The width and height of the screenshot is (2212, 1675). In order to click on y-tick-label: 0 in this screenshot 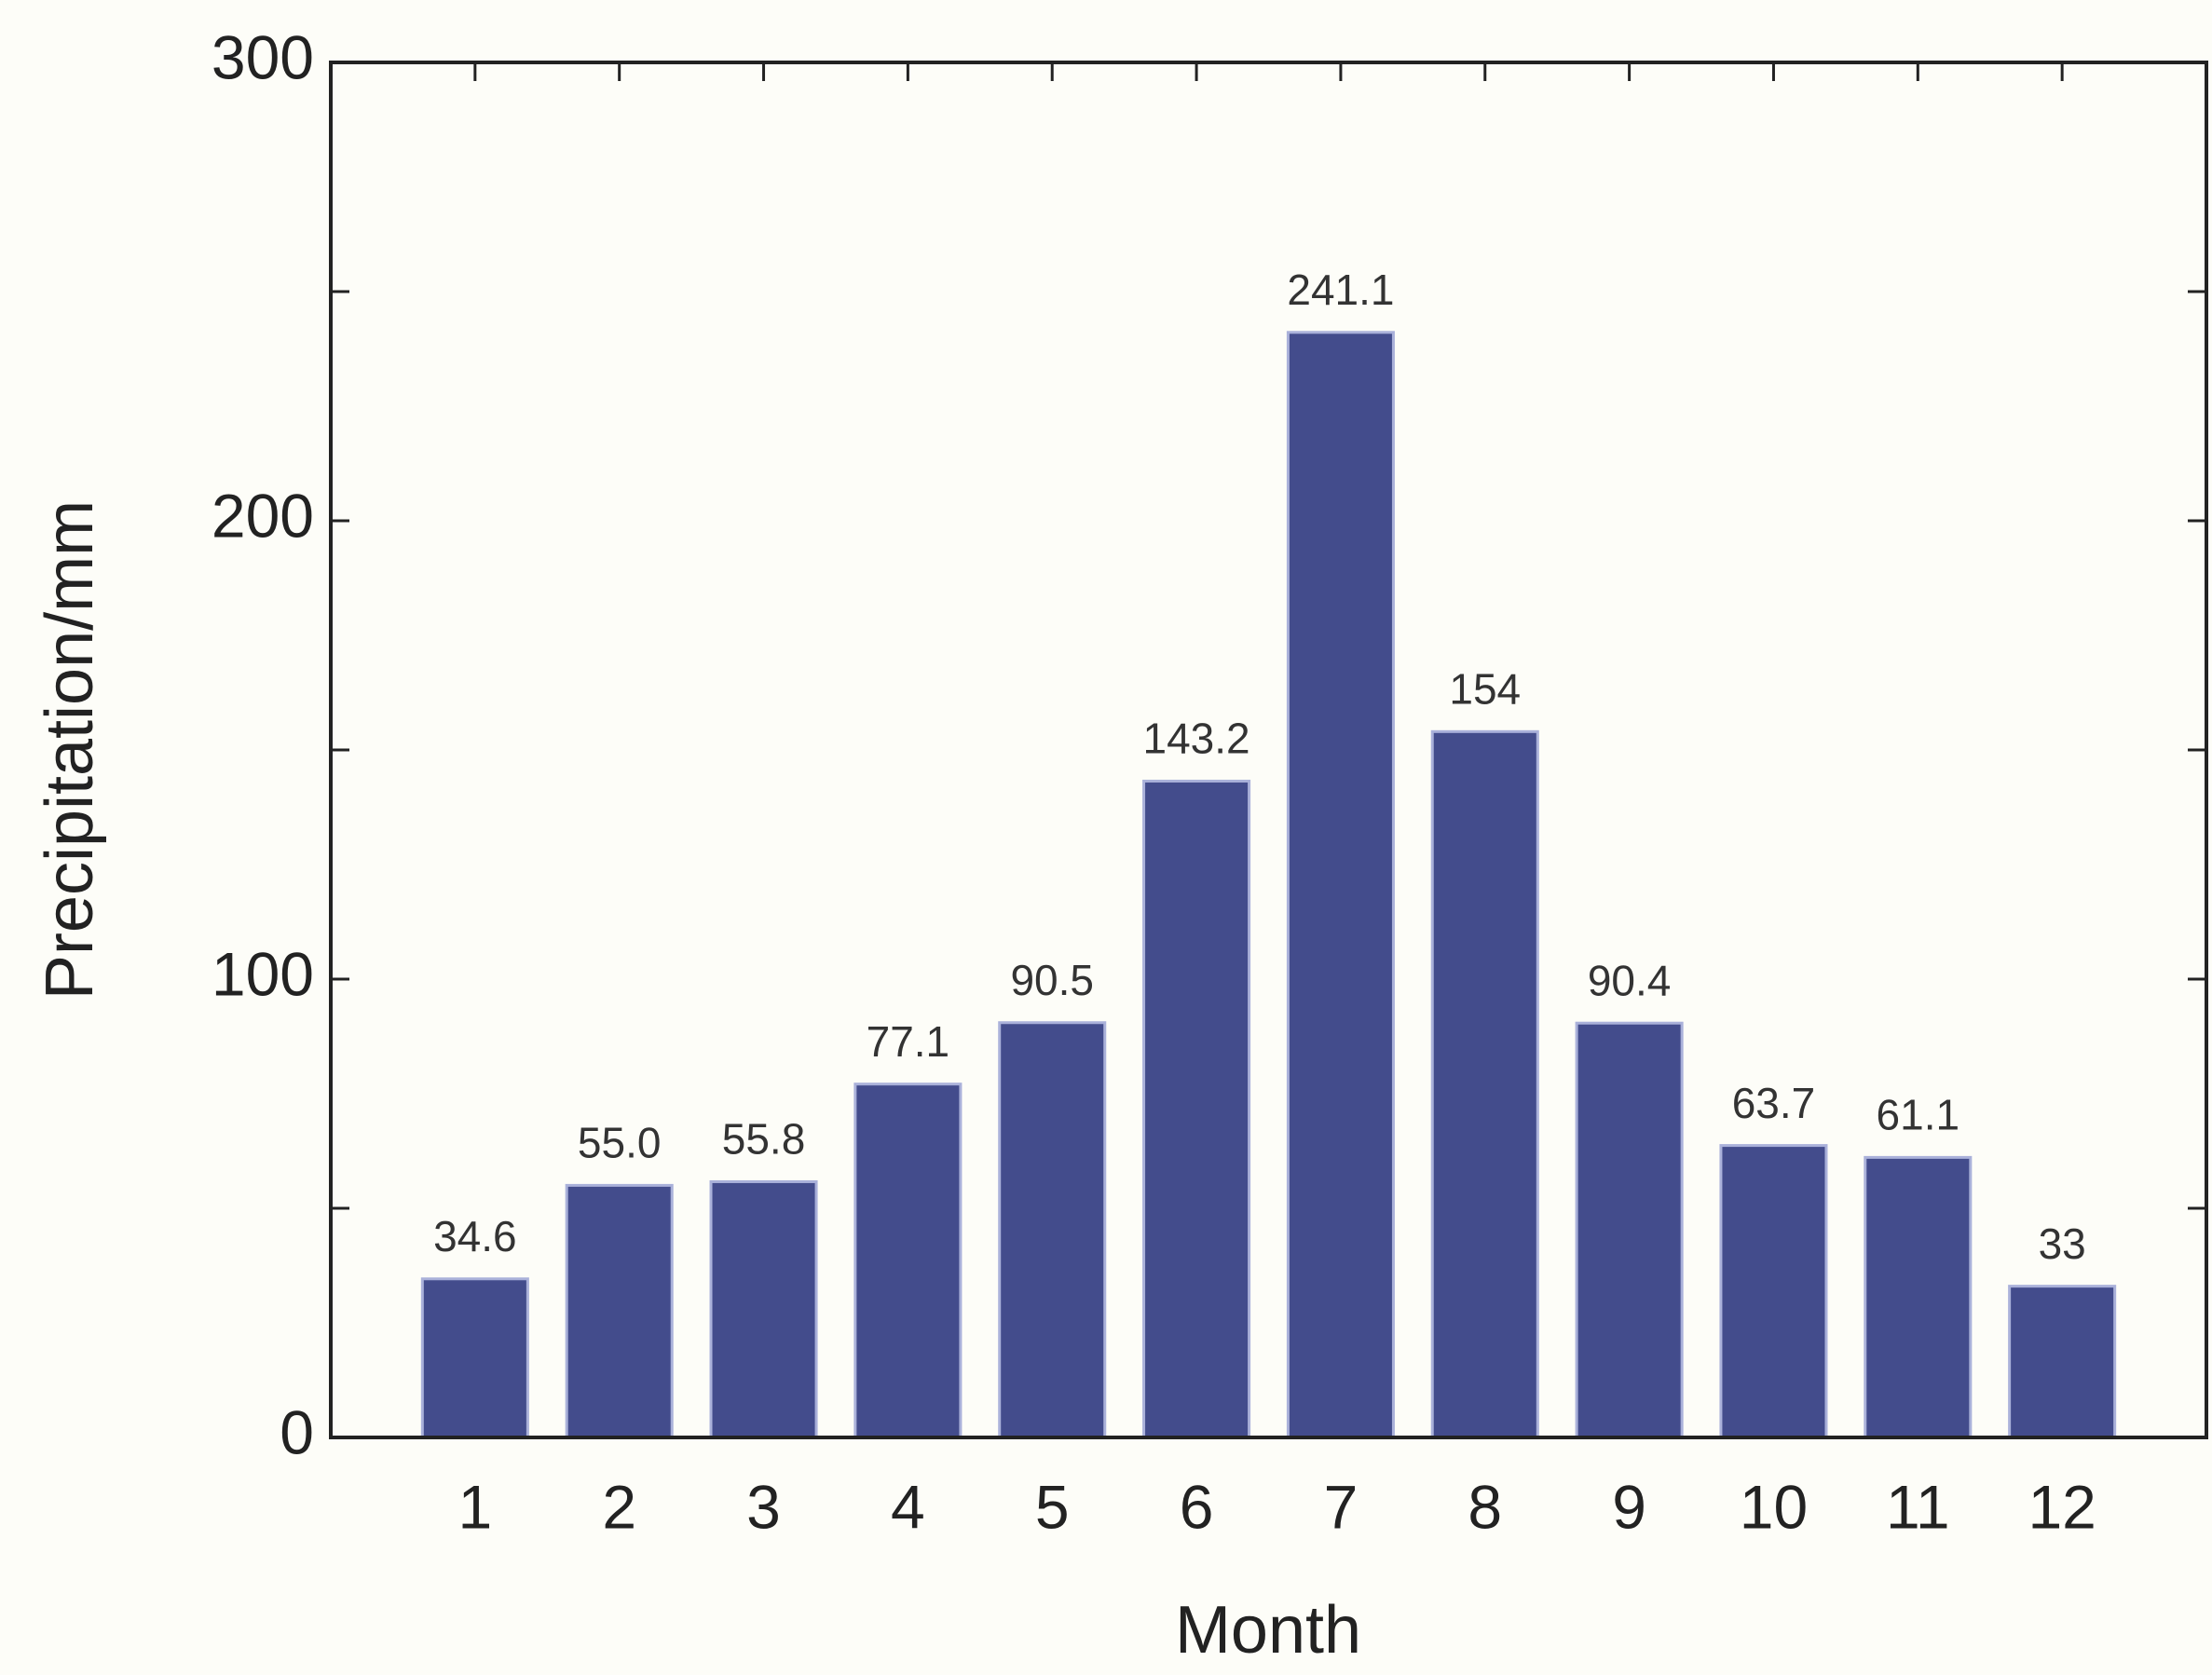, I will do `click(297, 1431)`.